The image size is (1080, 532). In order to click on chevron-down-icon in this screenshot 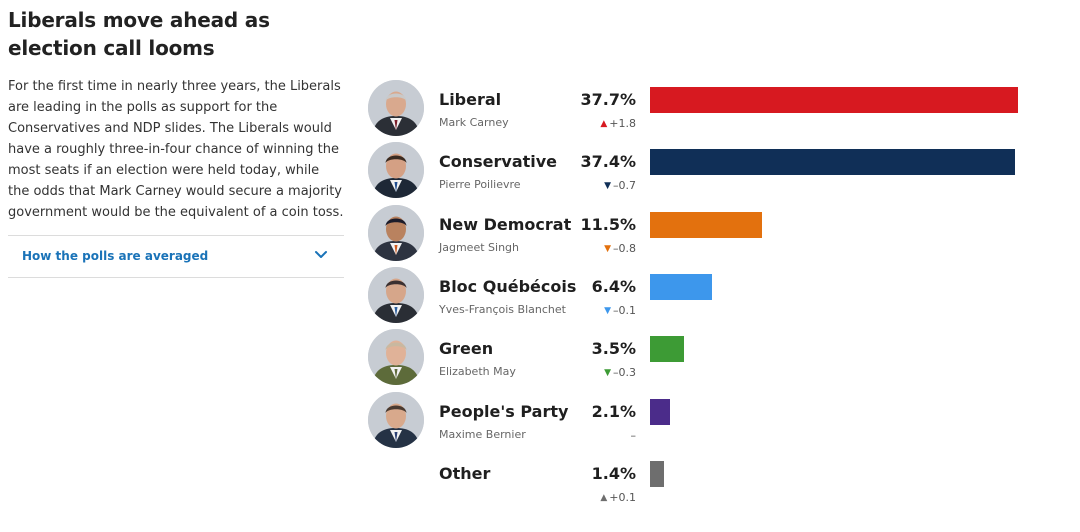, I will do `click(321, 254)`.